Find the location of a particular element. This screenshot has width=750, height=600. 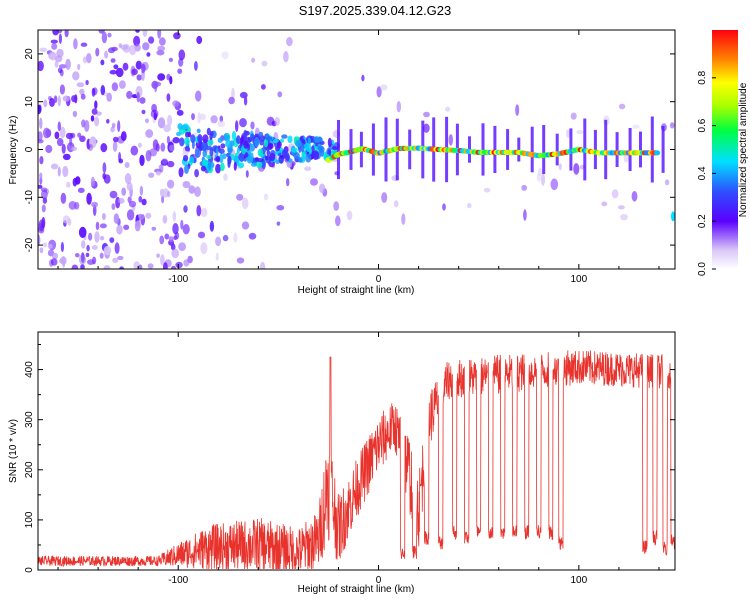

snr-xlabel: Height of straight line (km) is located at coordinates (356, 589).